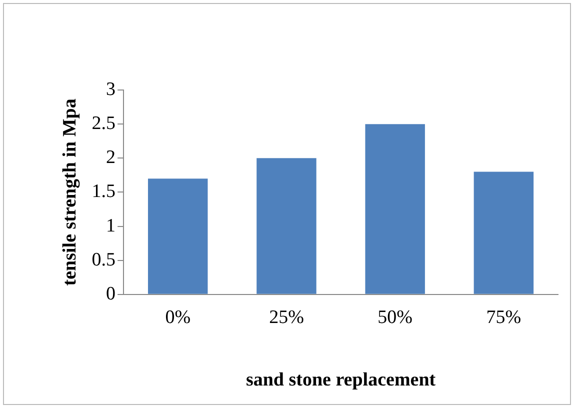 The height and width of the screenshot is (410, 576). What do you see at coordinates (111, 89) in the screenshot?
I see `y-tick-label: 3` at bounding box center [111, 89].